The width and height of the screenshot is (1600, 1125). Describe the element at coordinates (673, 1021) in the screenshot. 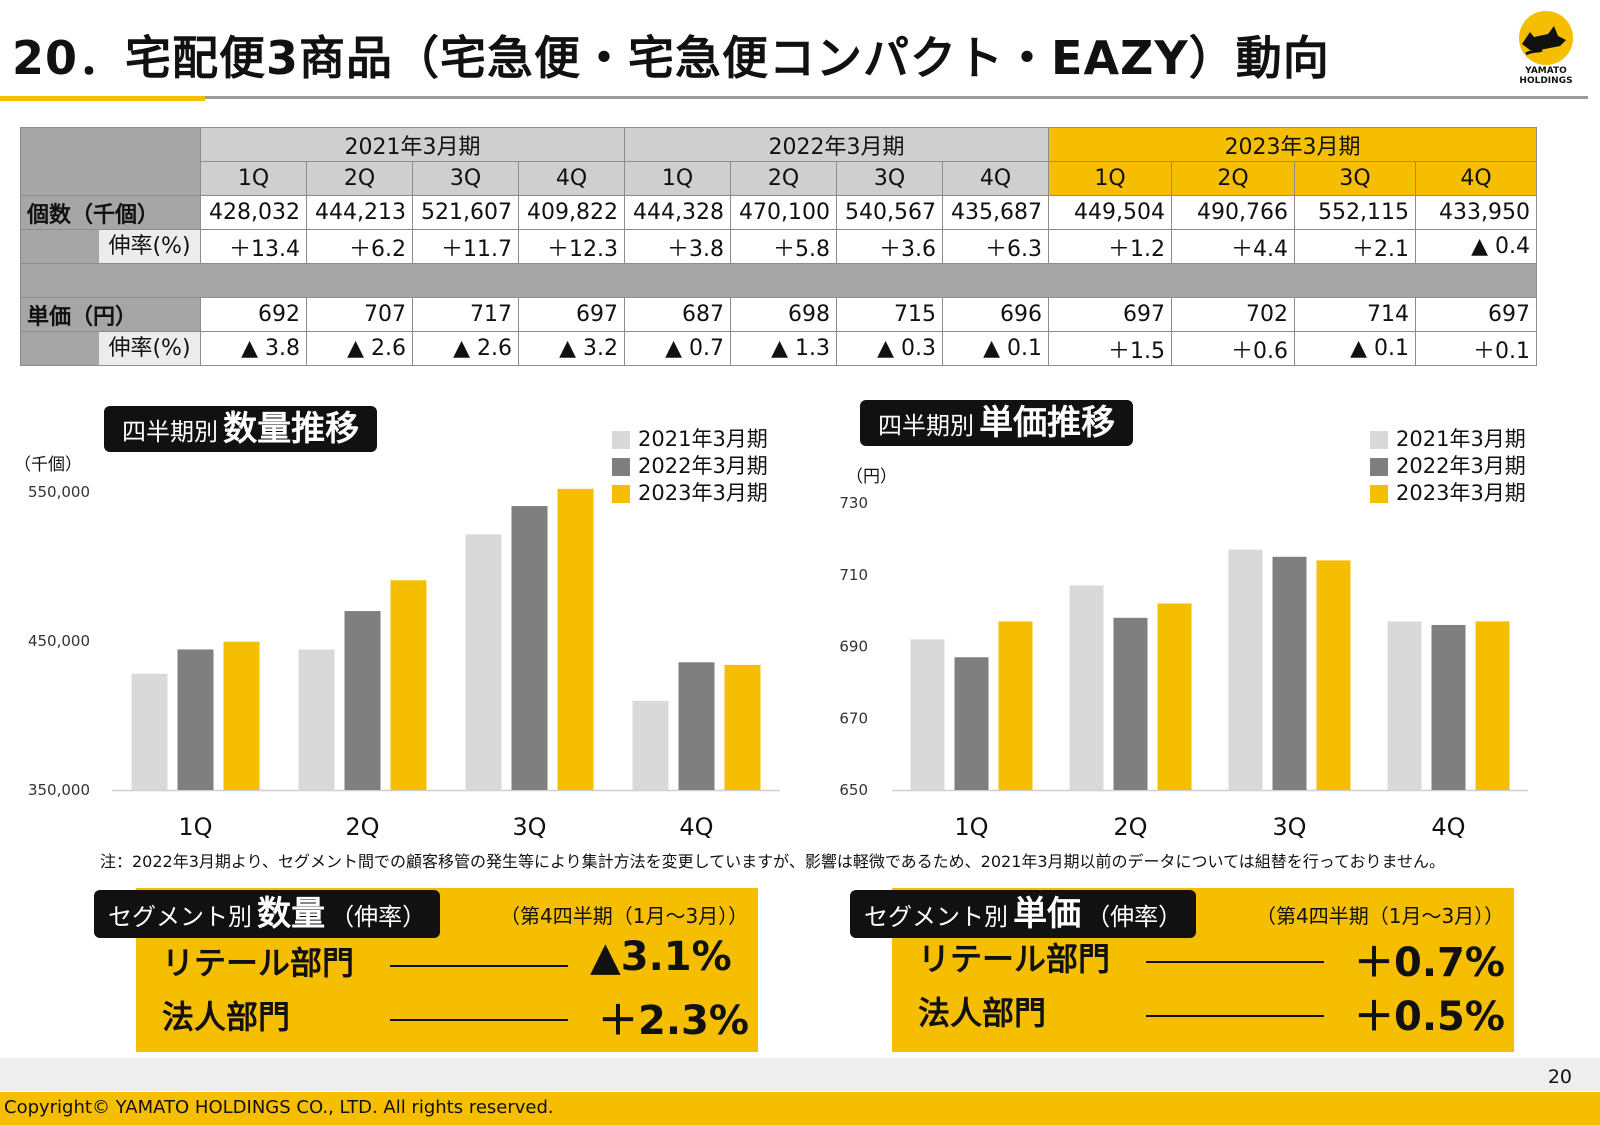

I see `segment-row-value: ＋2.3%` at that location.